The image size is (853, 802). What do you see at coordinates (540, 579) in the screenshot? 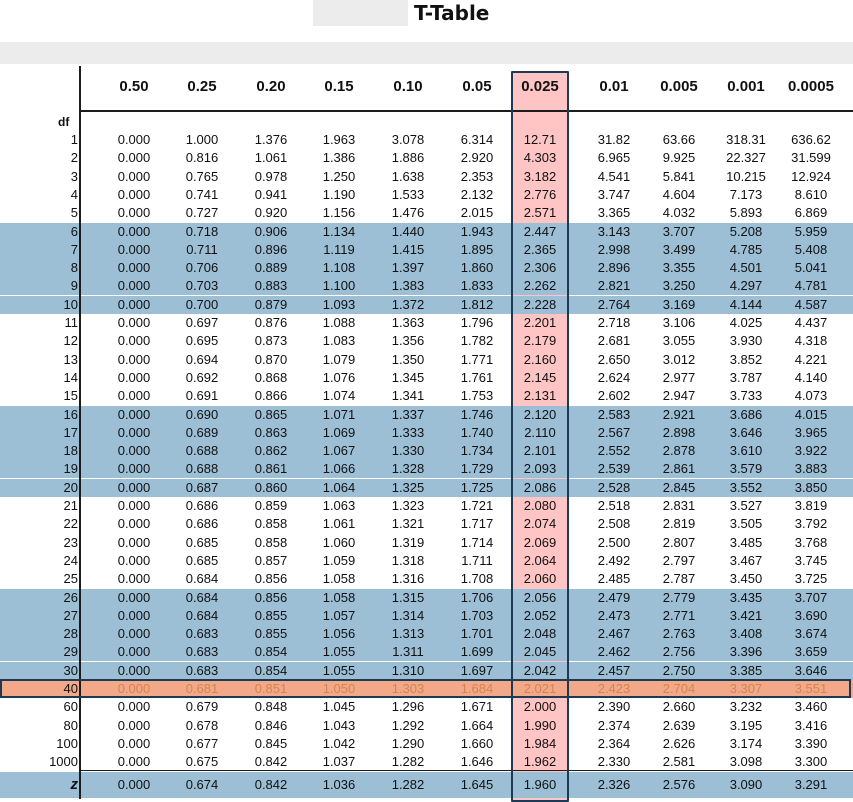
I see `table-cell: 2.060` at bounding box center [540, 579].